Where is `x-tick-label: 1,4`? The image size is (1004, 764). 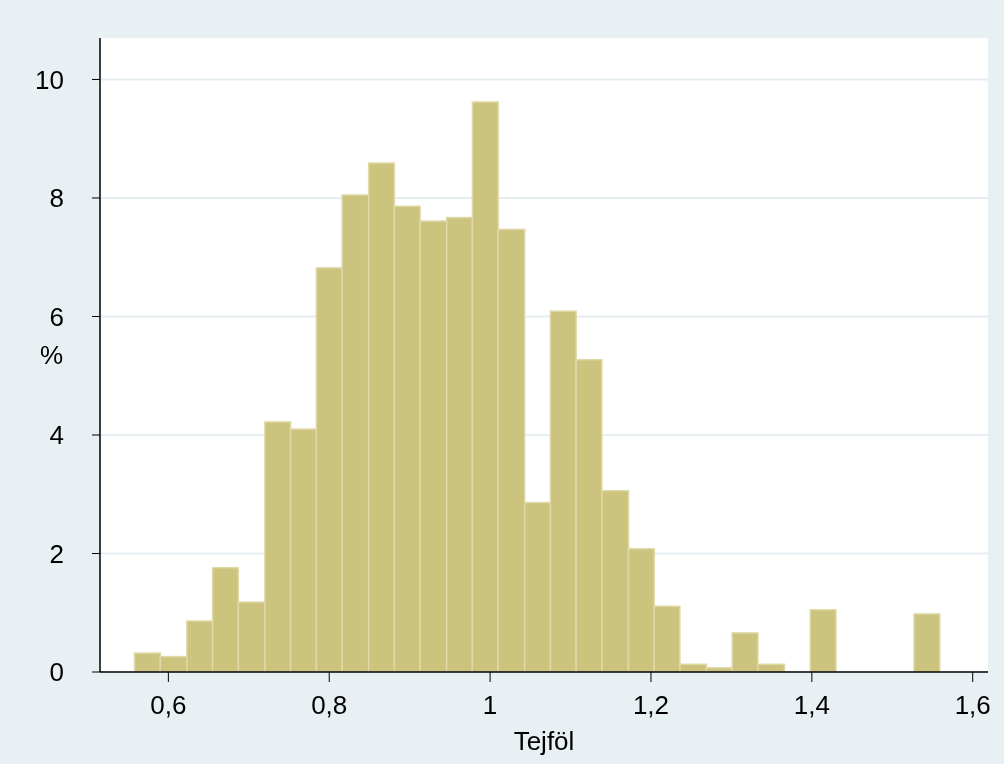 x-tick-label: 1,4 is located at coordinates (811, 705).